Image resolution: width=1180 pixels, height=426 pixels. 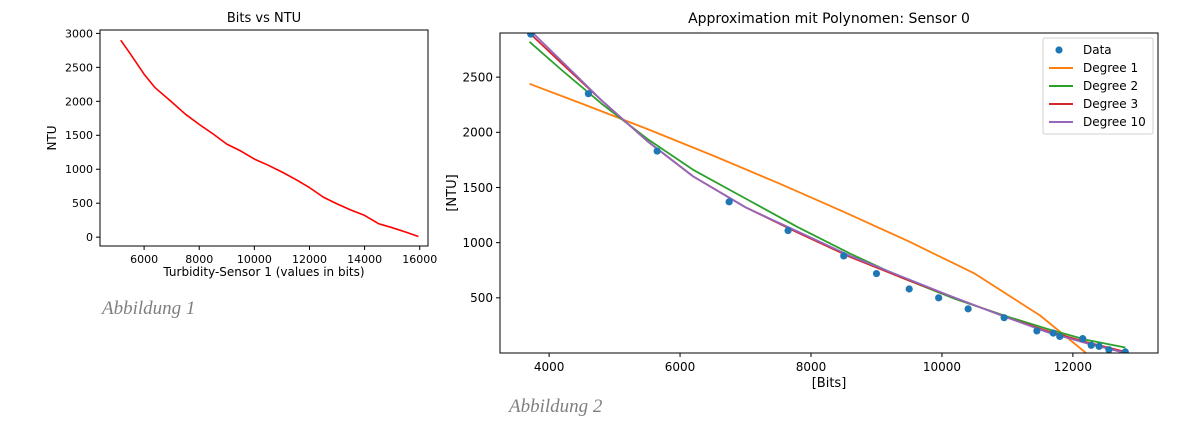 I want to click on chart2-y-tick-label: 2000, so click(x=477, y=133).